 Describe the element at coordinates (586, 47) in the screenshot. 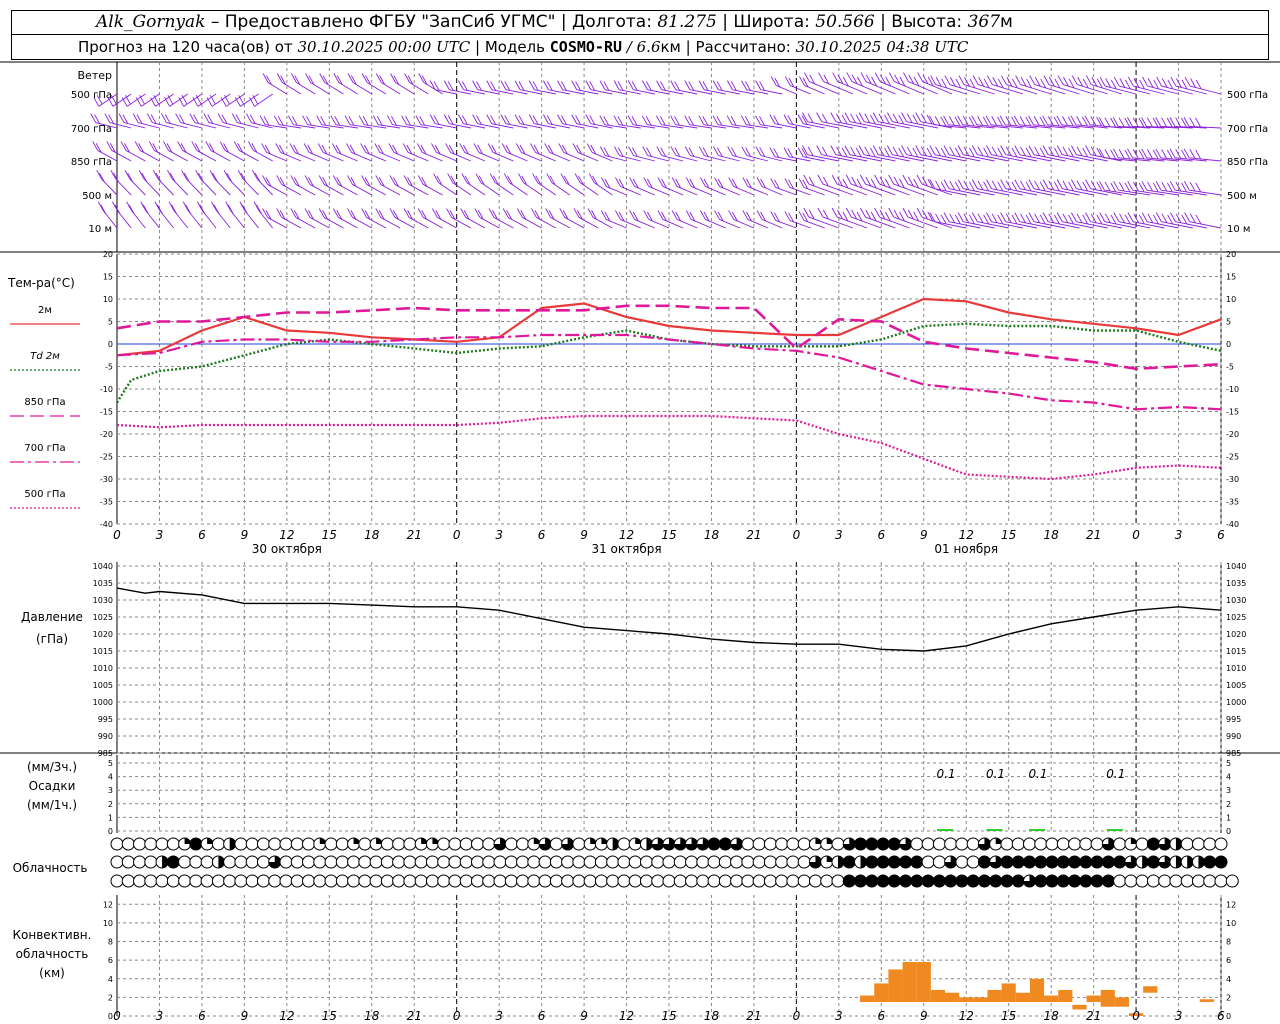

I see `model-name: COSMO-RU` at that location.